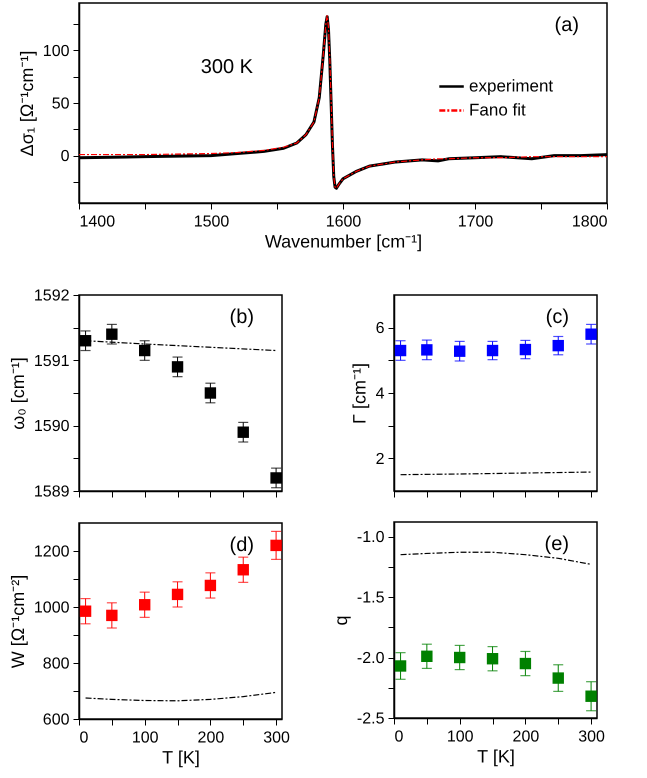 This screenshot has height=778, width=647. I want to click on y-tick-label: 800, so click(56, 664).